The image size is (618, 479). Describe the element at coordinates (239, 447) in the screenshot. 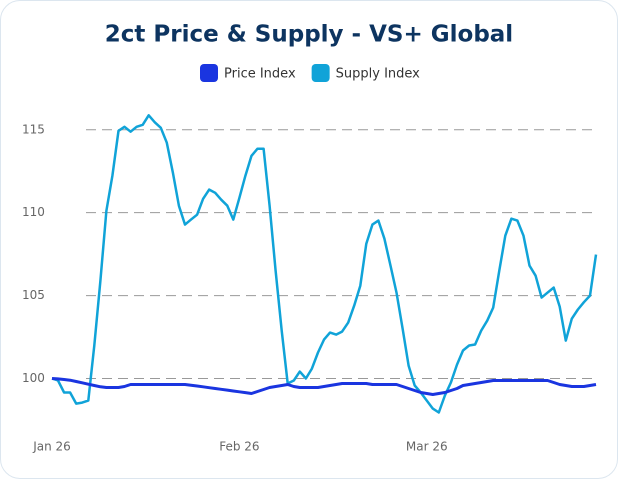

I see `x-tick-label: Feb 26` at that location.